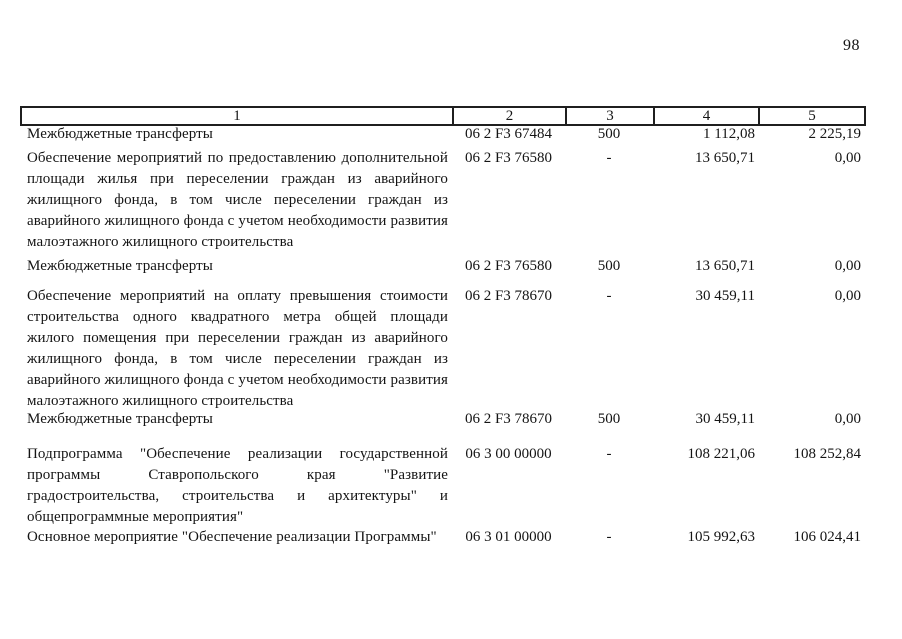  I want to click on row-code: 06 3 01 00000, so click(508, 537).